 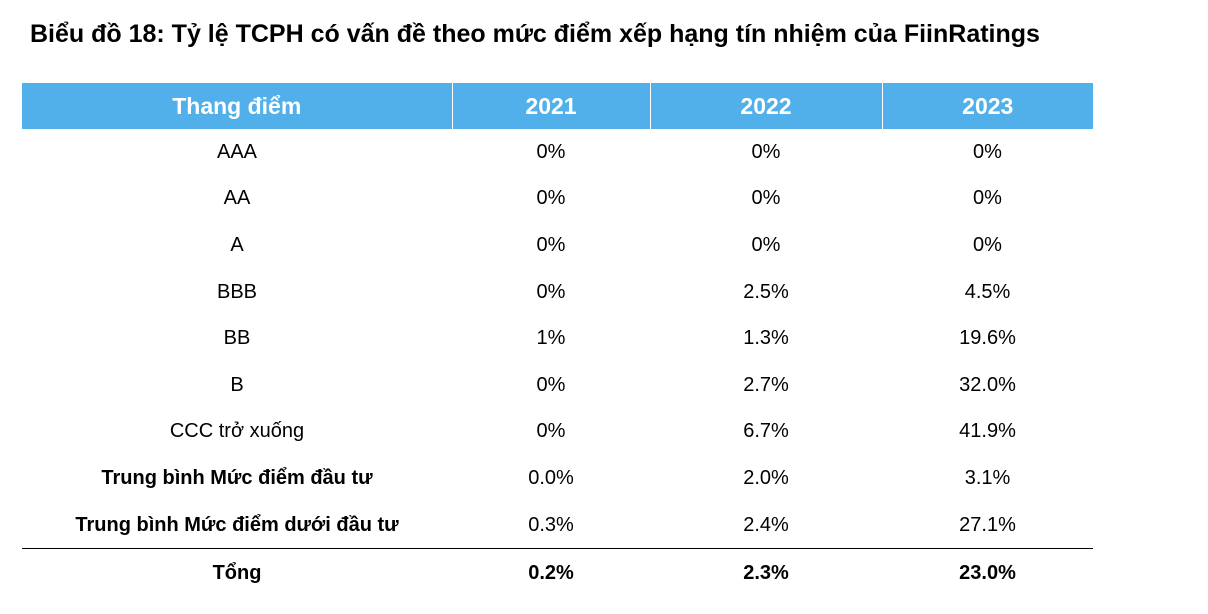 I want to click on table-row-total: Tổng 0.2% 2.3% 23.0%, so click(x=557, y=573).